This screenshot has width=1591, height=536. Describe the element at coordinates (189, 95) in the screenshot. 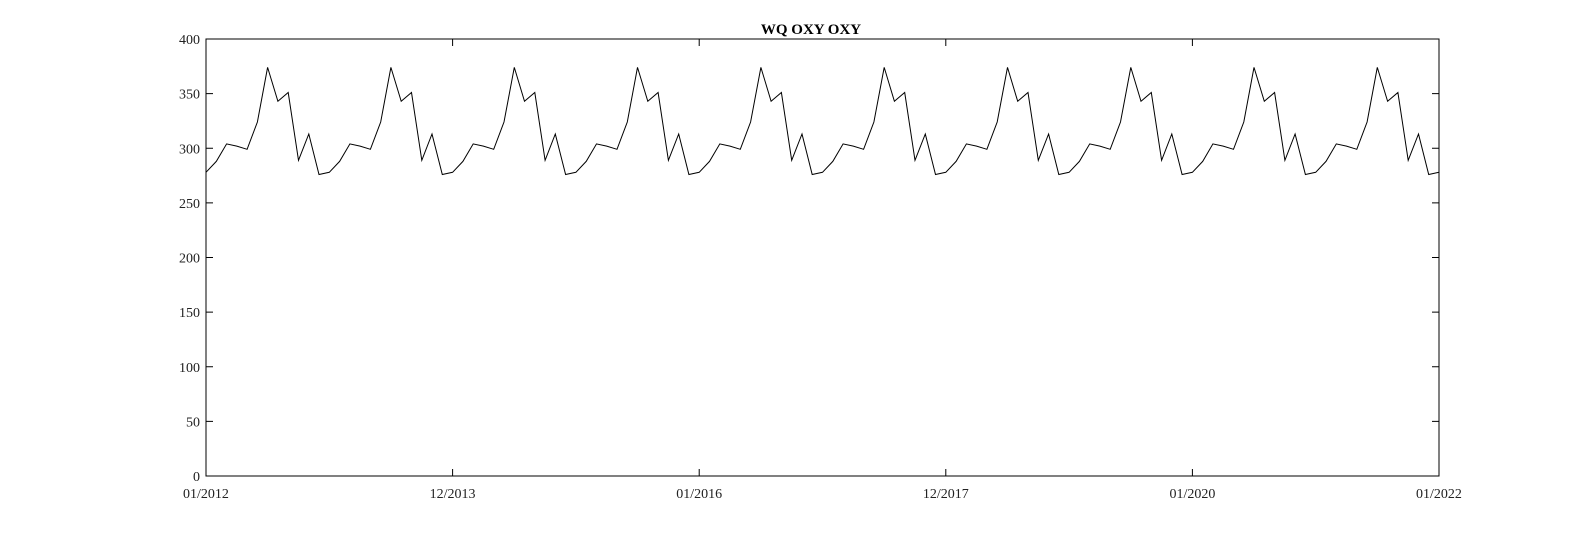

I see `y-tick-label: 350` at that location.